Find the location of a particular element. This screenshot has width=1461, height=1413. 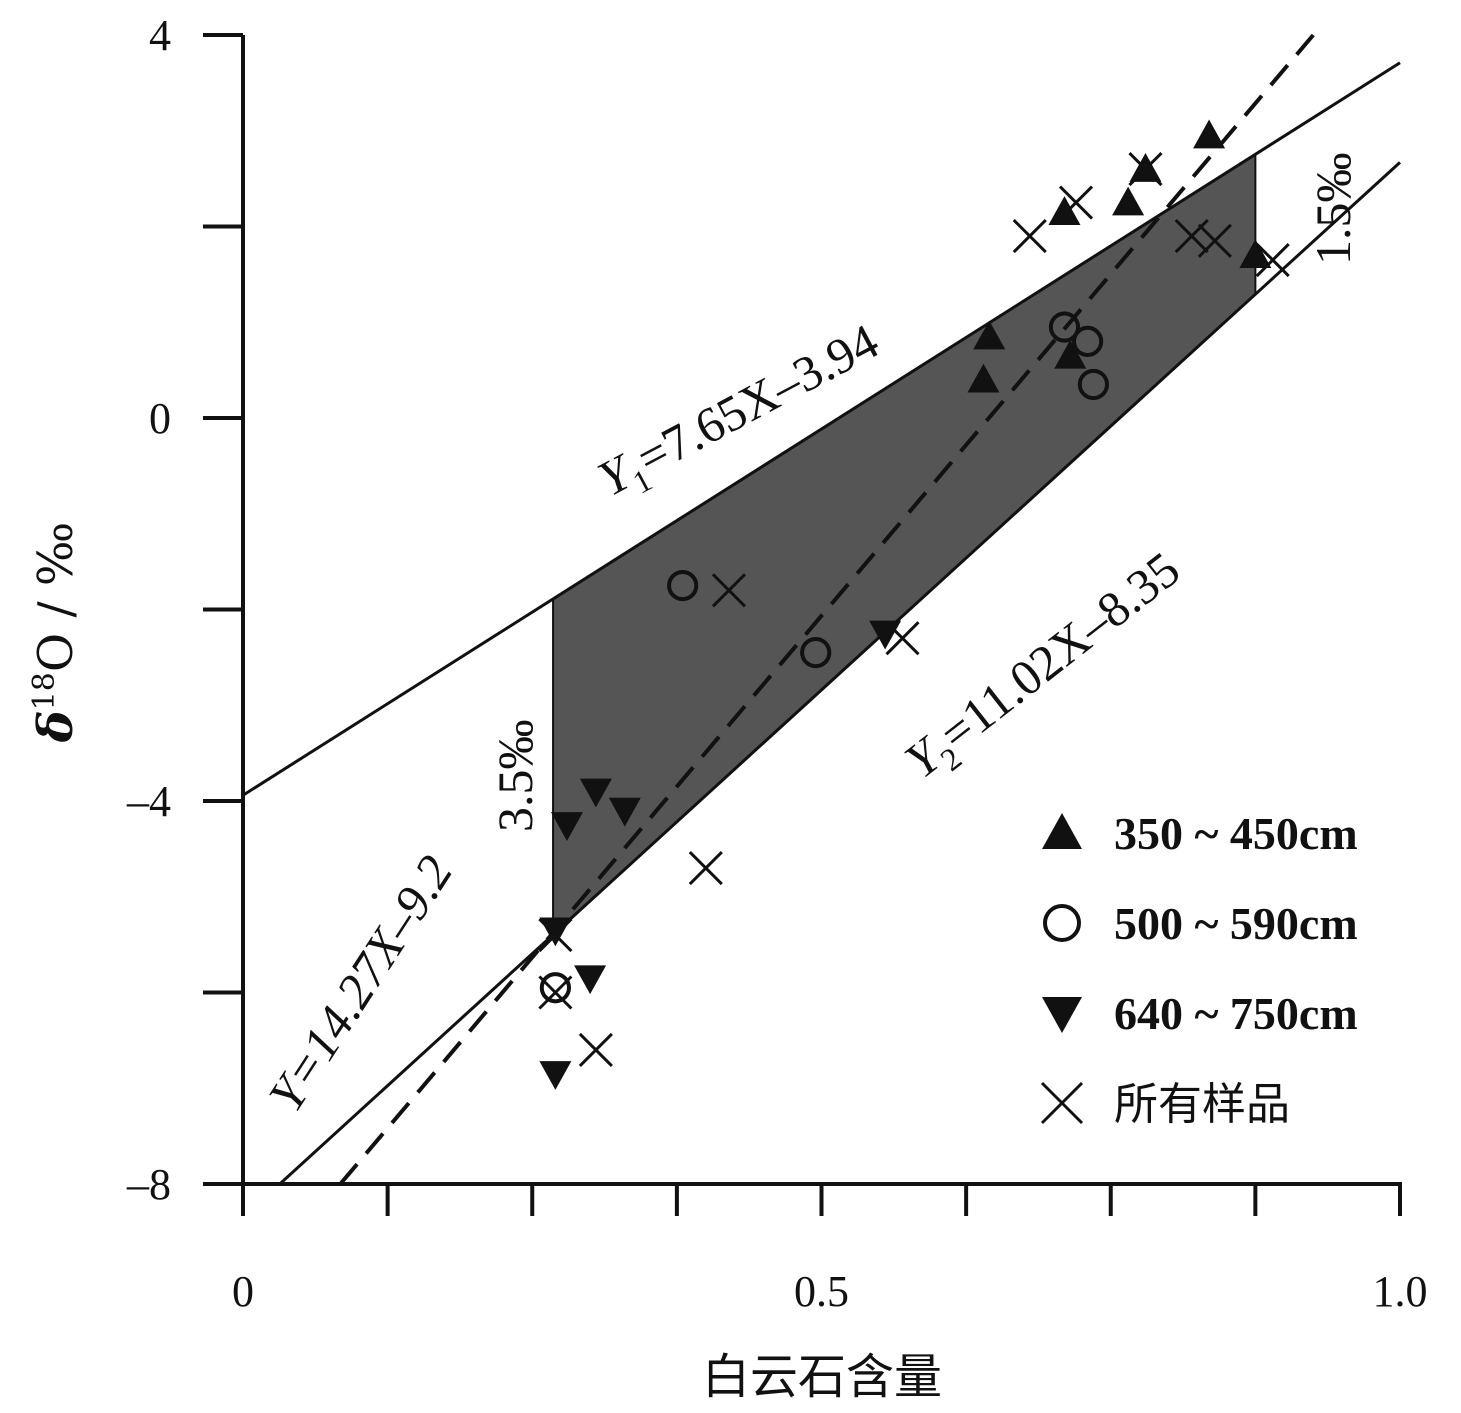

legend-label: 640 ~ 750cm is located at coordinates (1236, 1013).